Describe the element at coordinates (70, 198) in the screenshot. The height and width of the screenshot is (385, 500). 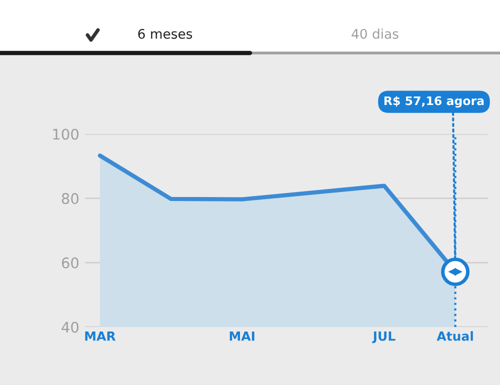
I see `y-tick-label: 80` at that location.